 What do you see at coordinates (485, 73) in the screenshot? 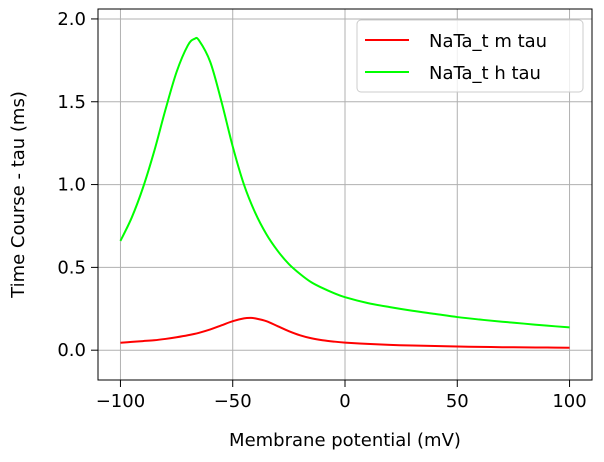
I see `legend-label-h-tau: NaTa_t h tau` at bounding box center [485, 73].